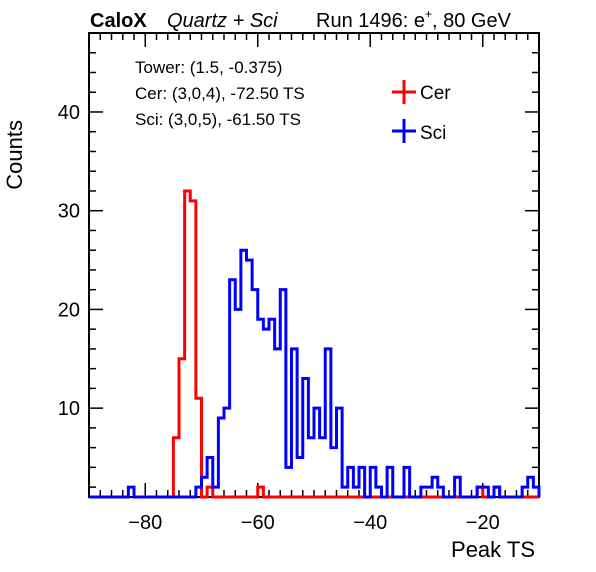 The width and height of the screenshot is (596, 572). I want to click on chart-brand: CaloX, so click(118, 21).